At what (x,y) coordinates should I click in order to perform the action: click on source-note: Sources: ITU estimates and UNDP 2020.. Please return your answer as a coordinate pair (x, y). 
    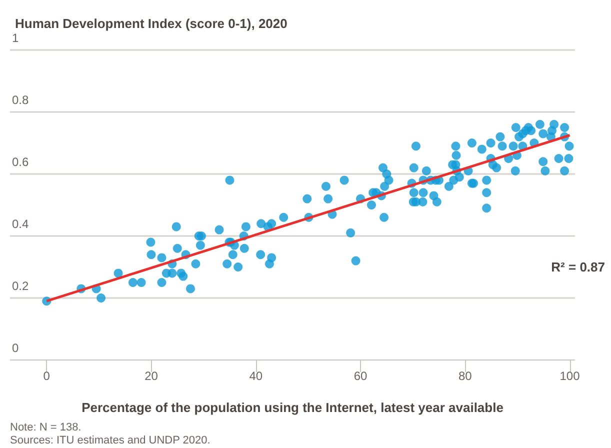
    Looking at the image, I should click on (110, 440).